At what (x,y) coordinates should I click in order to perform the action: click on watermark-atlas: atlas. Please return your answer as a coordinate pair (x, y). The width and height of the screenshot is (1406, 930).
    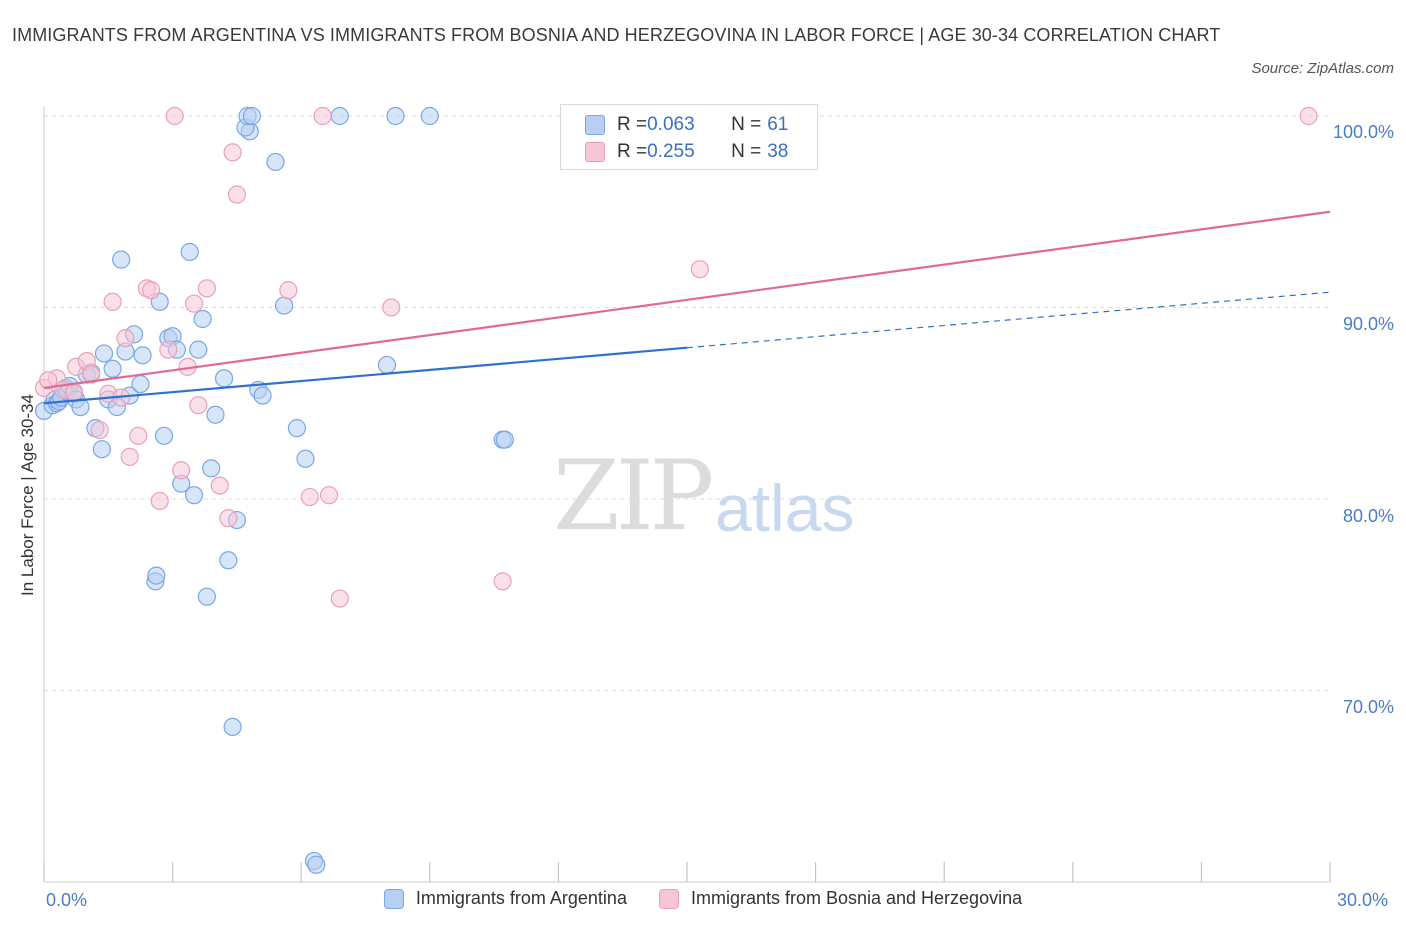
    Looking at the image, I should click on (785, 508).